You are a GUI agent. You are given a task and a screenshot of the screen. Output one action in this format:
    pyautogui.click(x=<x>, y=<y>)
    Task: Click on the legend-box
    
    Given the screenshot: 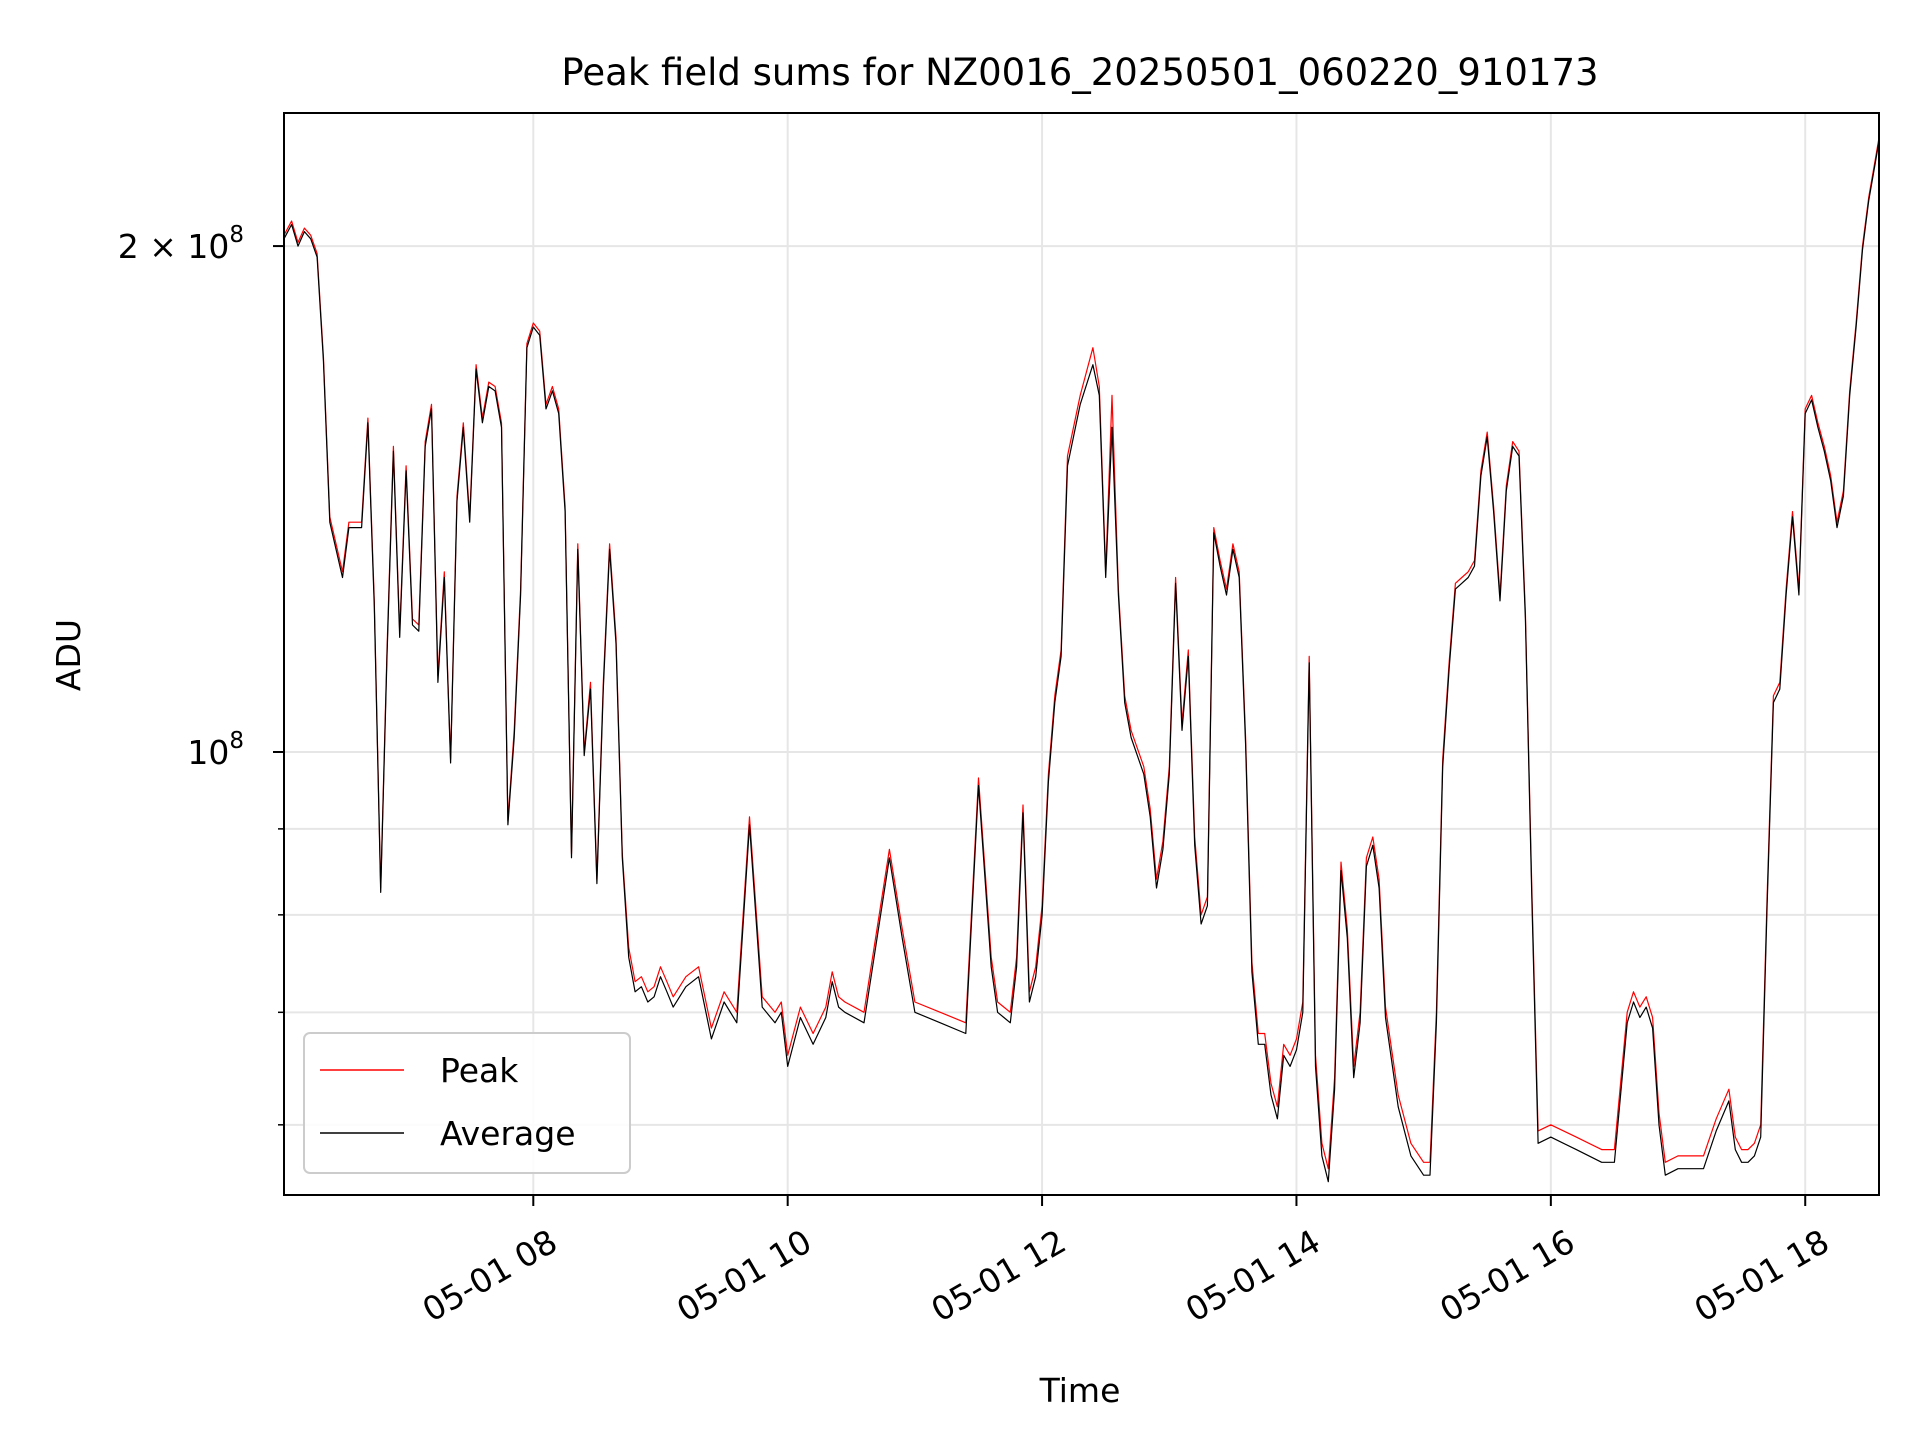 What is the action you would take?
    pyautogui.click(x=467, y=1103)
    